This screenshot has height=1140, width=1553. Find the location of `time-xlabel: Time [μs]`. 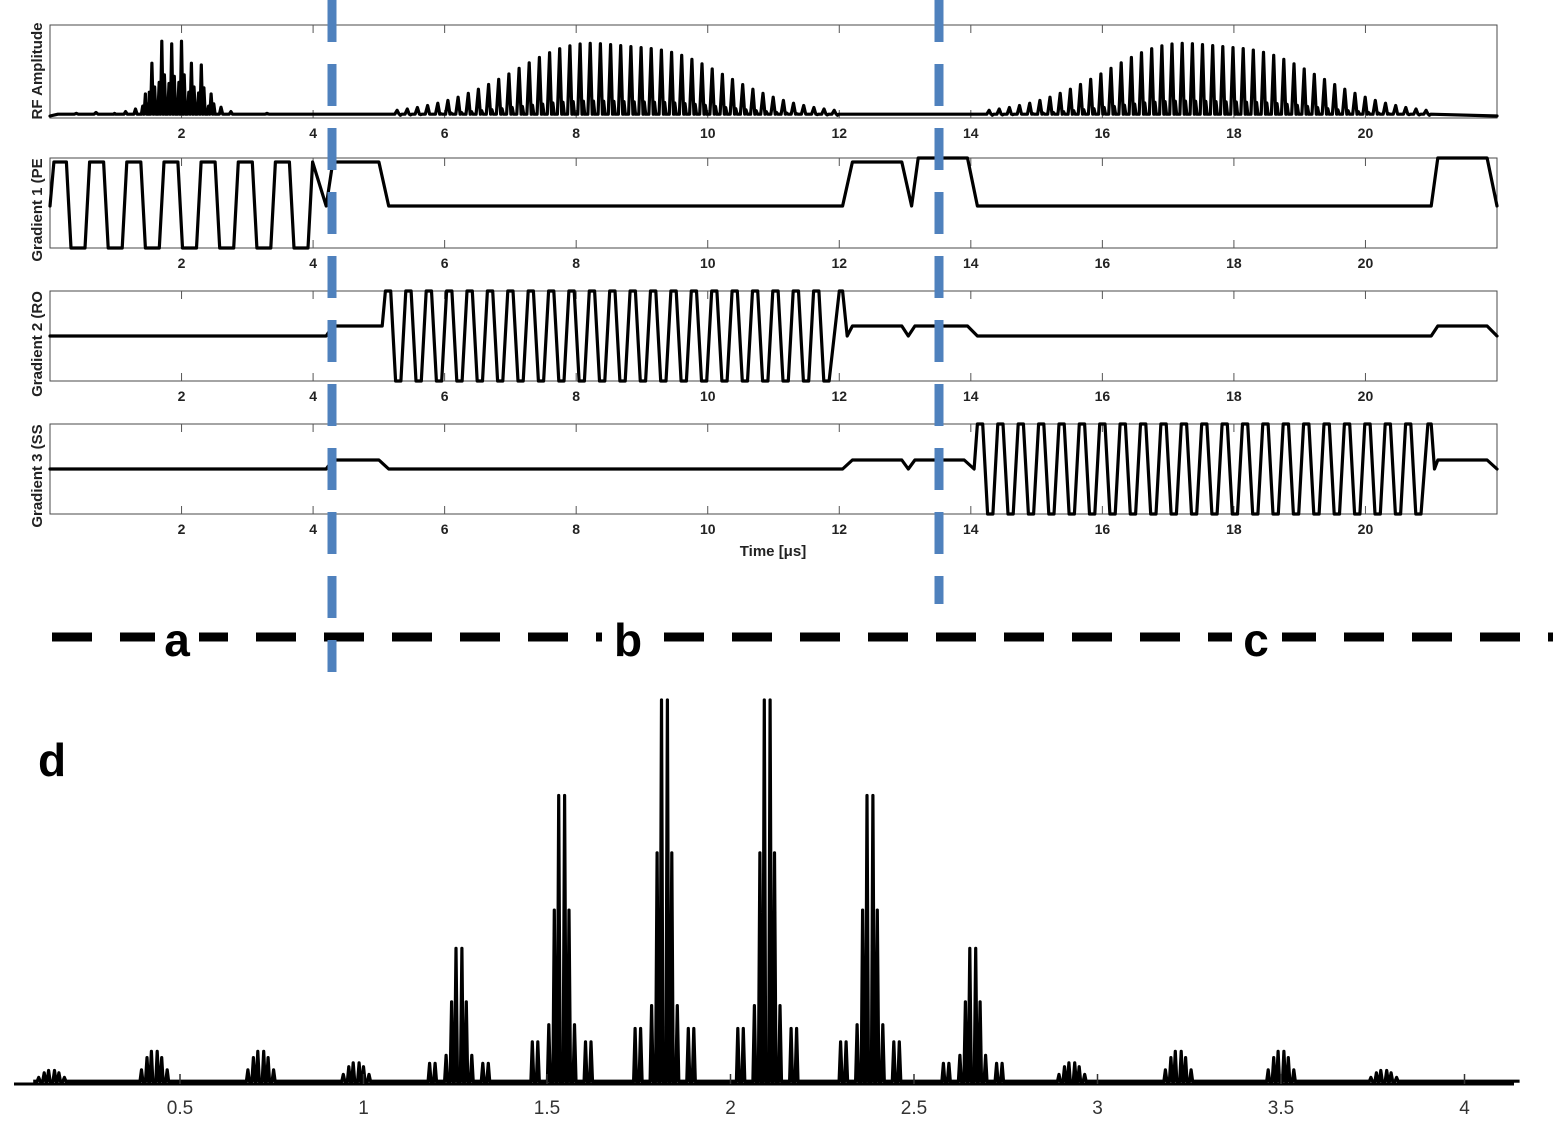

time-xlabel: Time [μs] is located at coordinates (773, 551).